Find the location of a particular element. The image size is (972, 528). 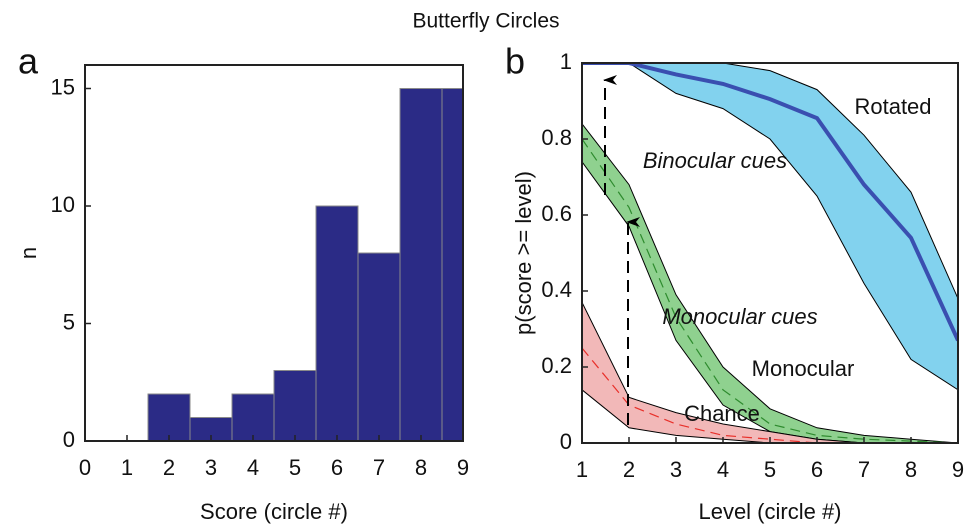

y-tick-label: 1 is located at coordinates (566, 61).